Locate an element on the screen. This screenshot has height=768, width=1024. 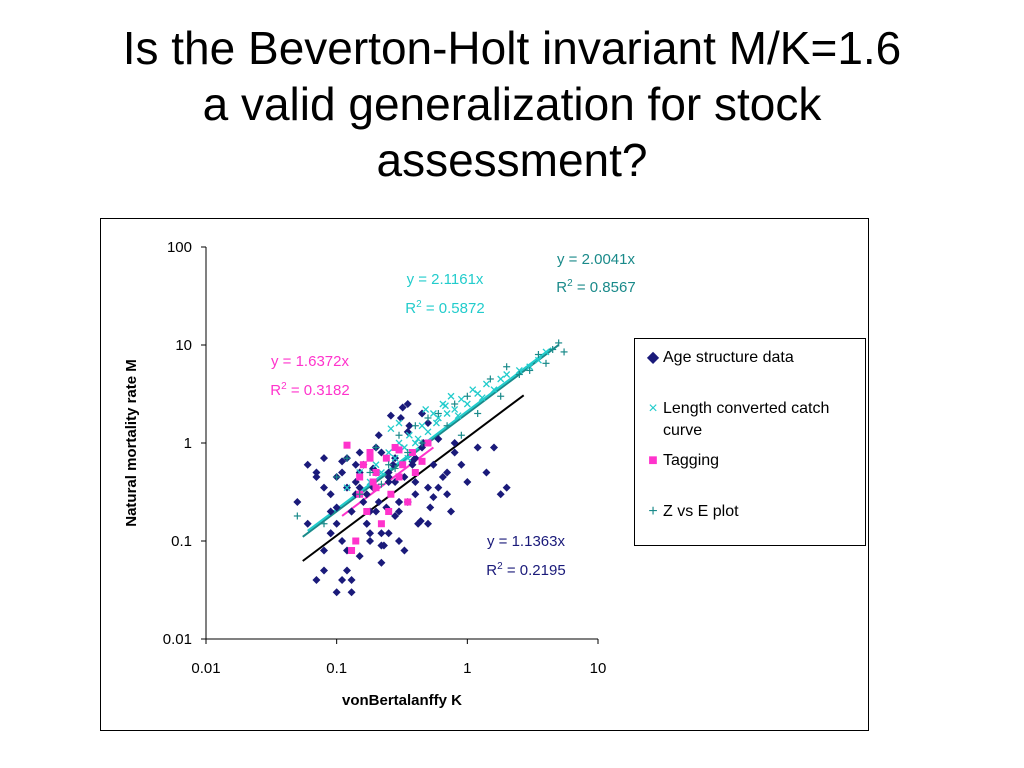
regression-equation-1: y = 2.1161x is located at coordinates (445, 279).